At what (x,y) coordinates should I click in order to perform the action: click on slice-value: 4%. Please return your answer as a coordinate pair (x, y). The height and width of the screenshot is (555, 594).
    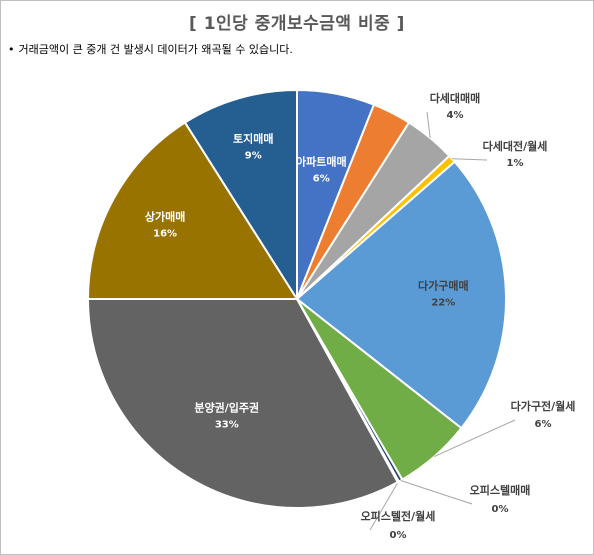
    Looking at the image, I should click on (455, 115).